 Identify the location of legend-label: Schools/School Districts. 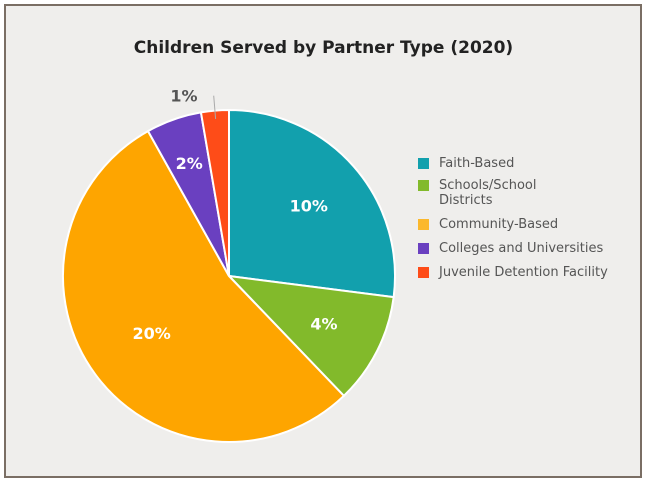
(488, 193).